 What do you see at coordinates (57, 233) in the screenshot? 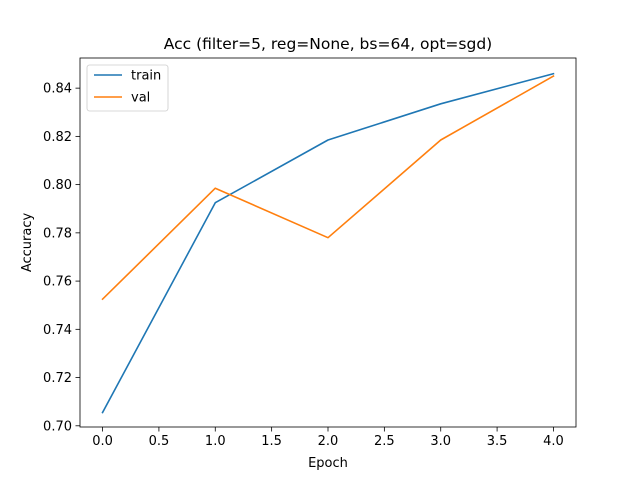
I see `y-tick-label: 0.78` at bounding box center [57, 233].